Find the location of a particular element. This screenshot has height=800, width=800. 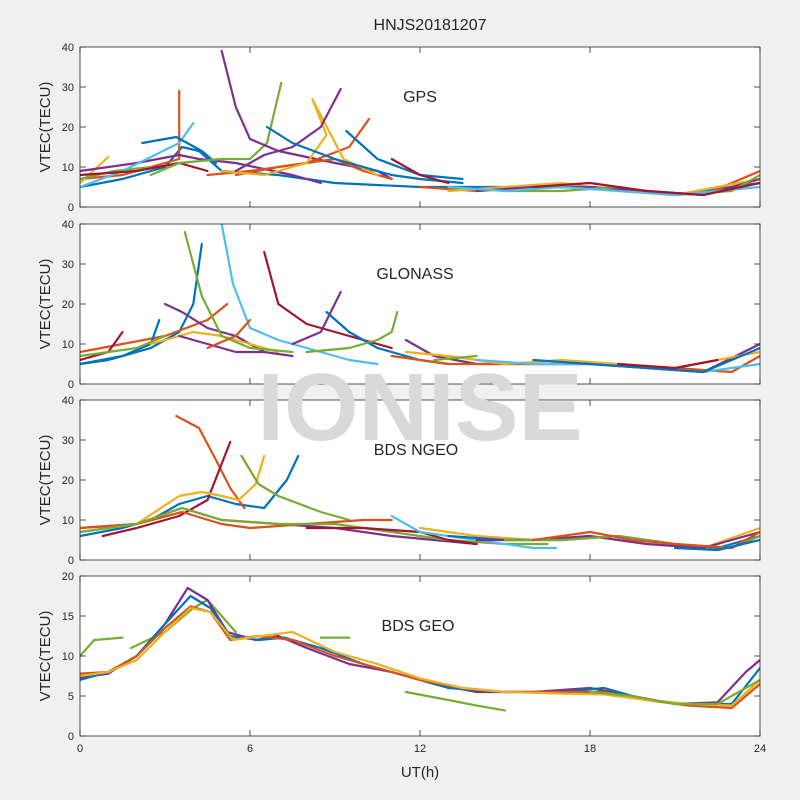

panel-label: BDS NGEO is located at coordinates (416, 450).